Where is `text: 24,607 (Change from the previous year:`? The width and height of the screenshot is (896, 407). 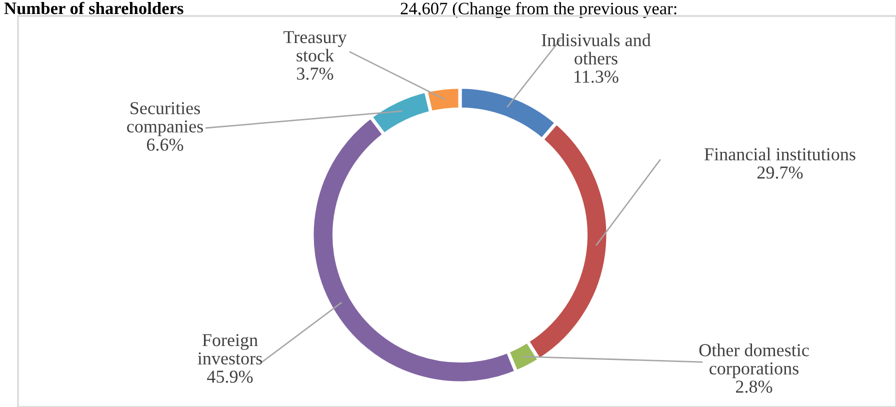 text: 24,607 (Change from the previous year: is located at coordinates (538, 10).